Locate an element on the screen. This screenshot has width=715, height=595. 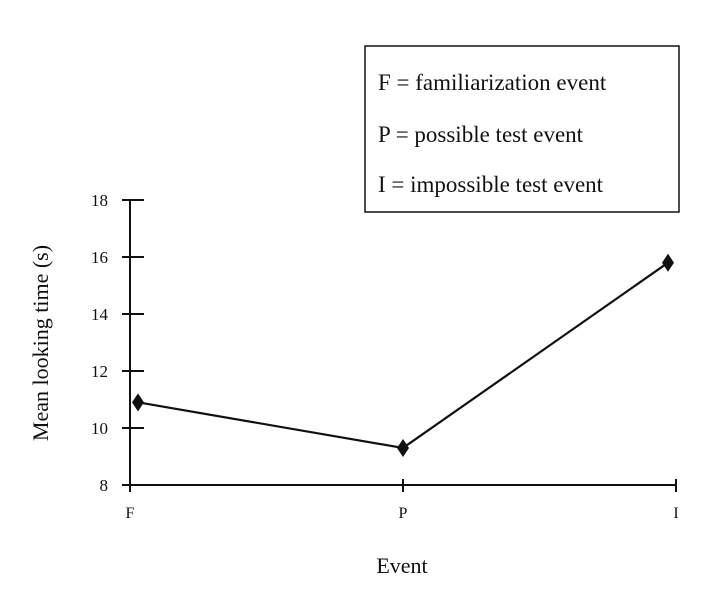
data-point-p is located at coordinates (403, 447).